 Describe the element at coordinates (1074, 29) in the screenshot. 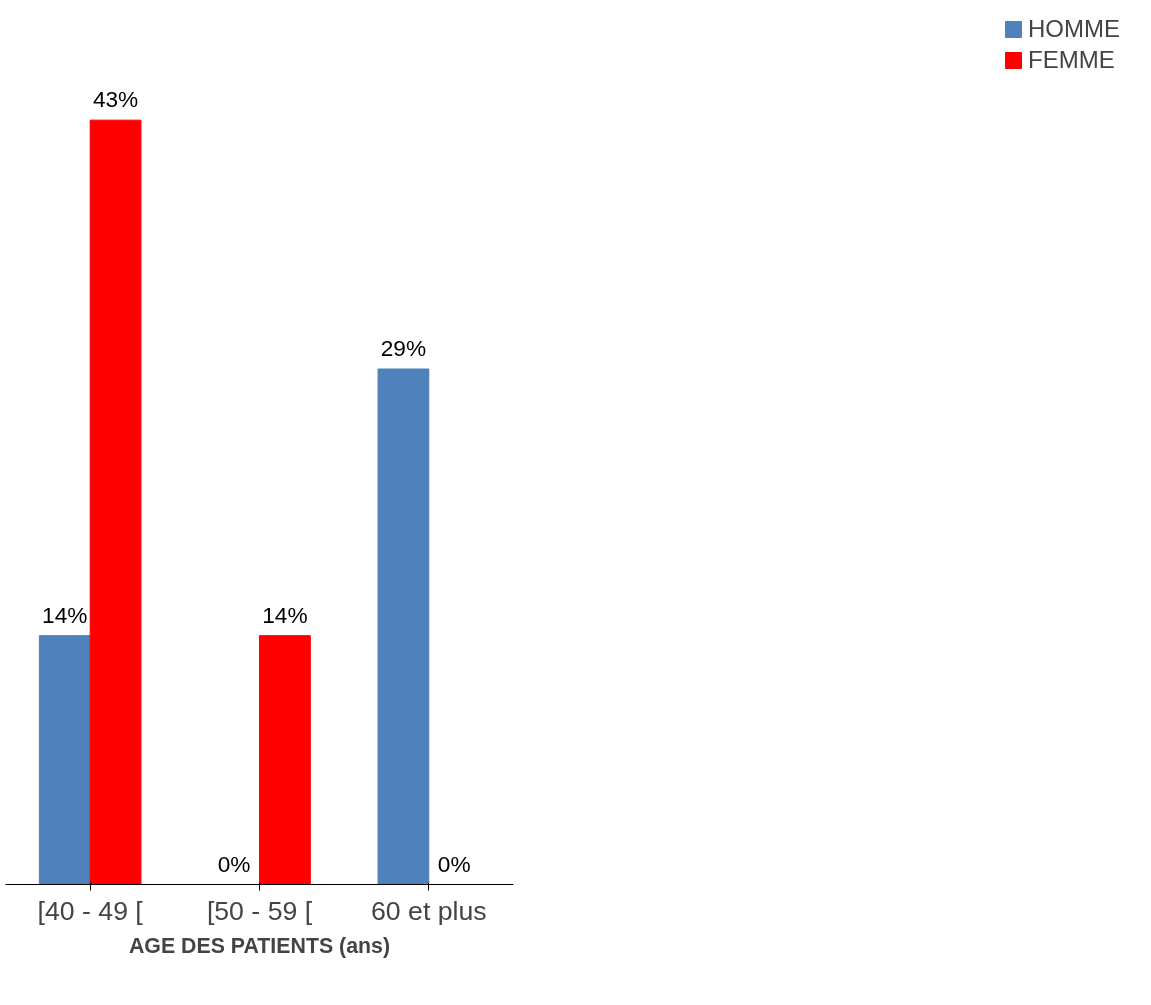

I see `legend-label: HOMME` at that location.